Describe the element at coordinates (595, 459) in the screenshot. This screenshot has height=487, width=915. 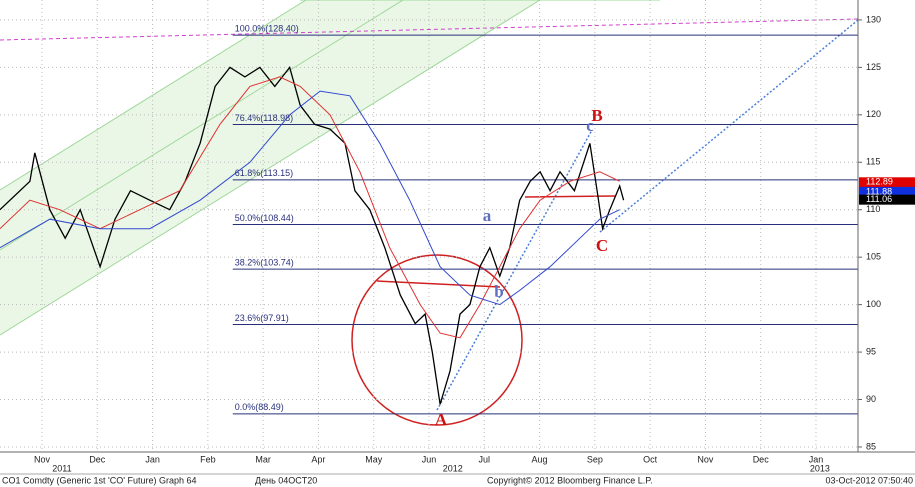
I see `x-tick-label: Sep` at that location.